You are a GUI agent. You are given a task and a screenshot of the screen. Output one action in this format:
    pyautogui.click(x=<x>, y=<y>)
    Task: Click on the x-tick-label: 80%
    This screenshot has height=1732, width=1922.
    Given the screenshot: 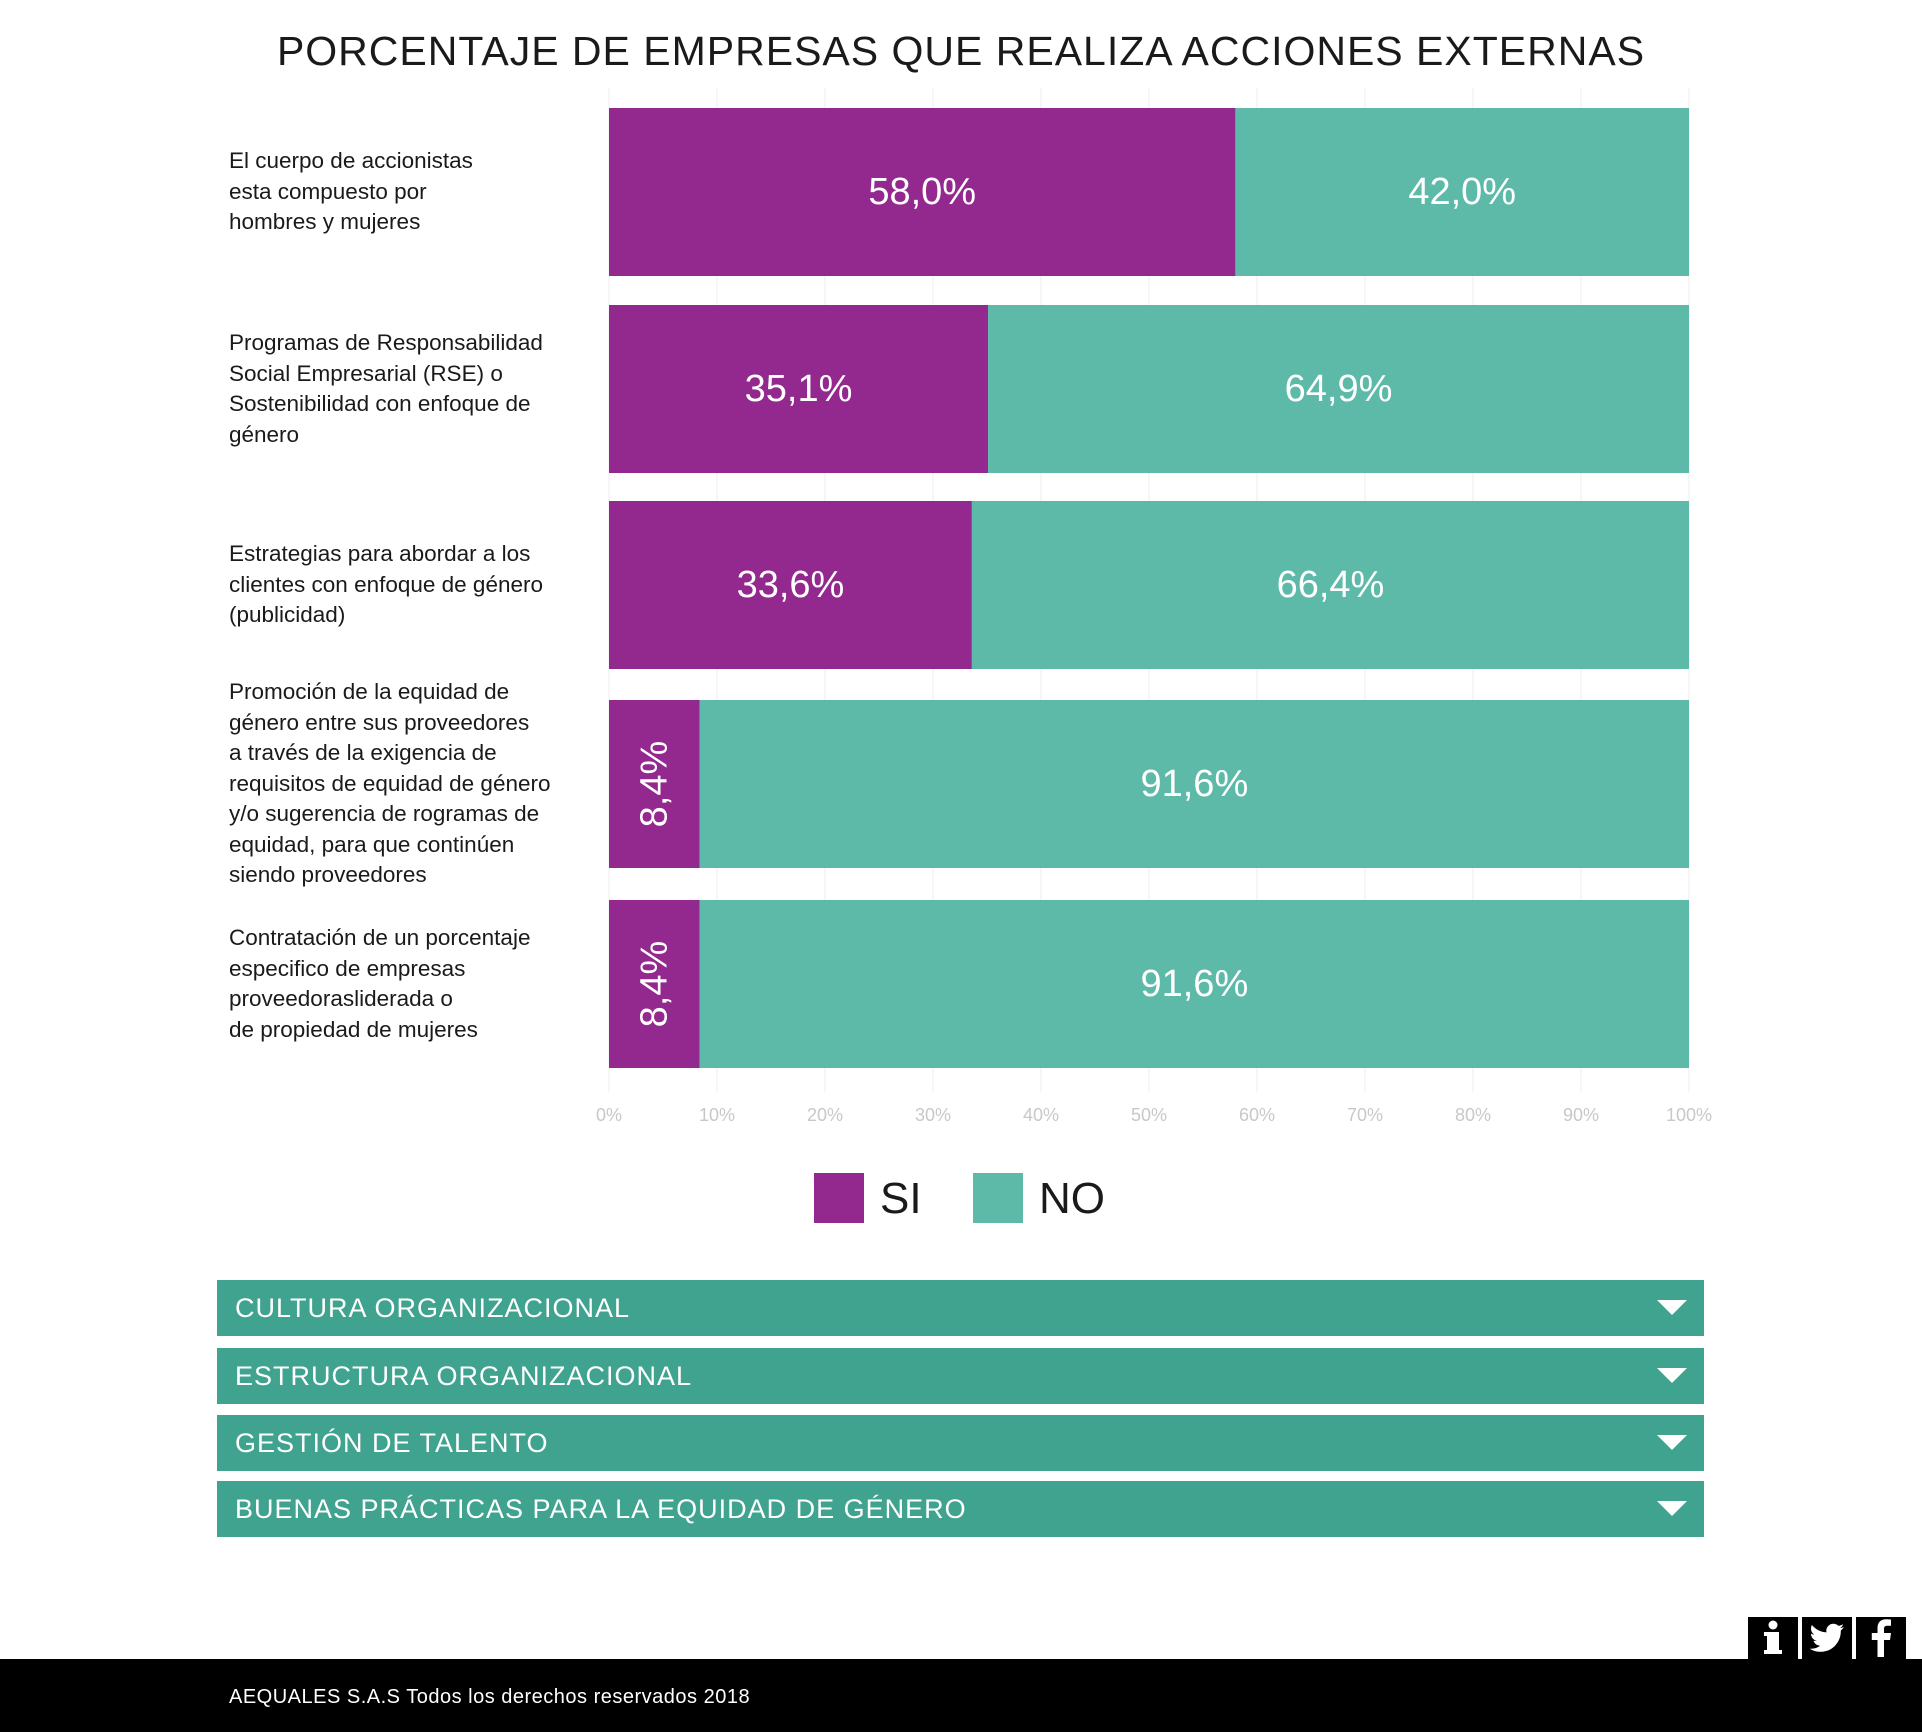 What is the action you would take?
    pyautogui.click(x=1473, y=1115)
    